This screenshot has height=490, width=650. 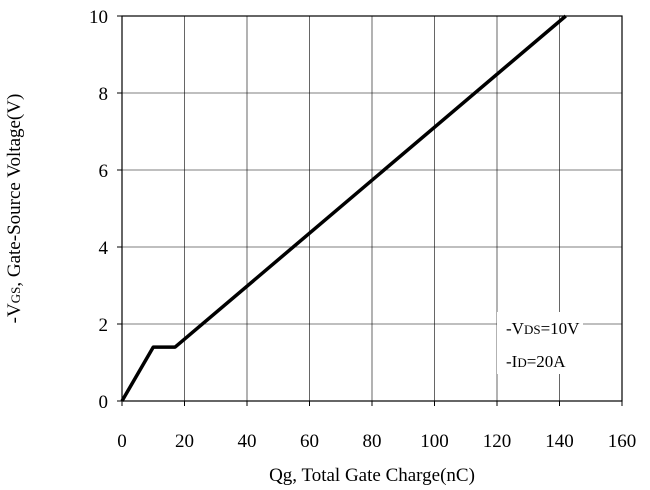 What do you see at coordinates (104, 325) in the screenshot?
I see `y-tick-label-1: 2` at bounding box center [104, 325].